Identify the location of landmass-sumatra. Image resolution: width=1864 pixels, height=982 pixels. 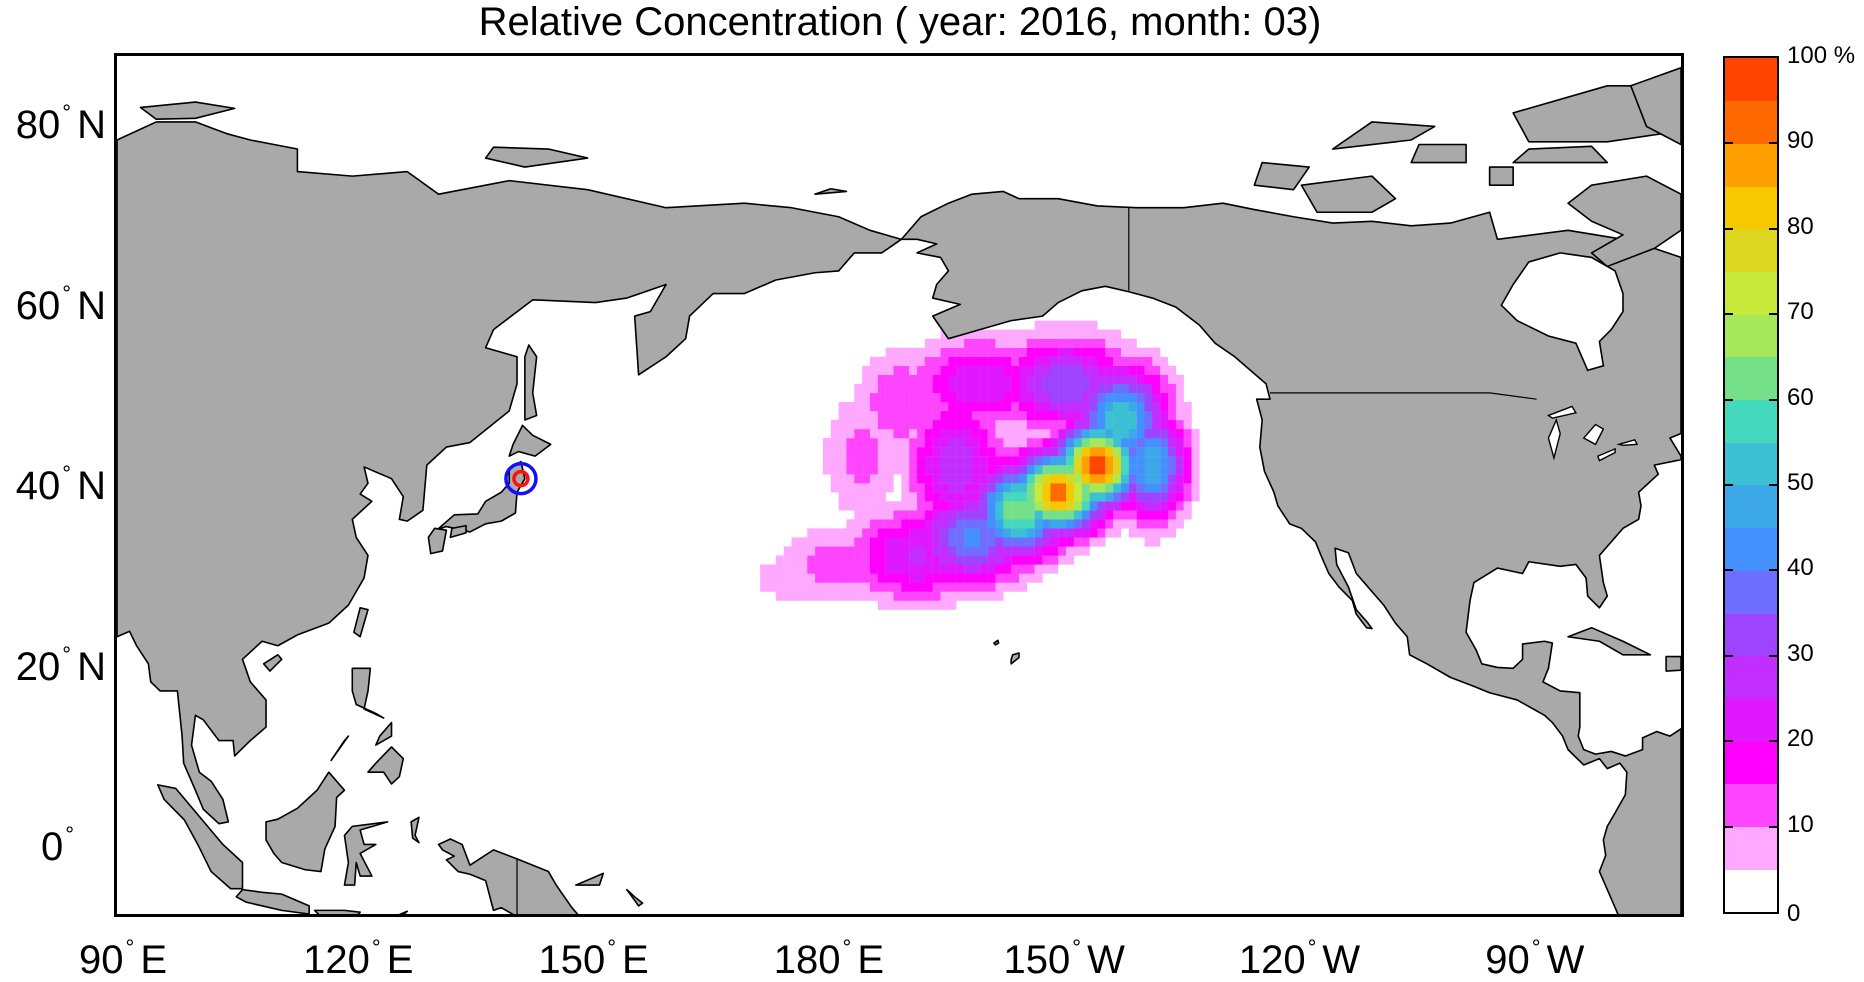
(200, 837).